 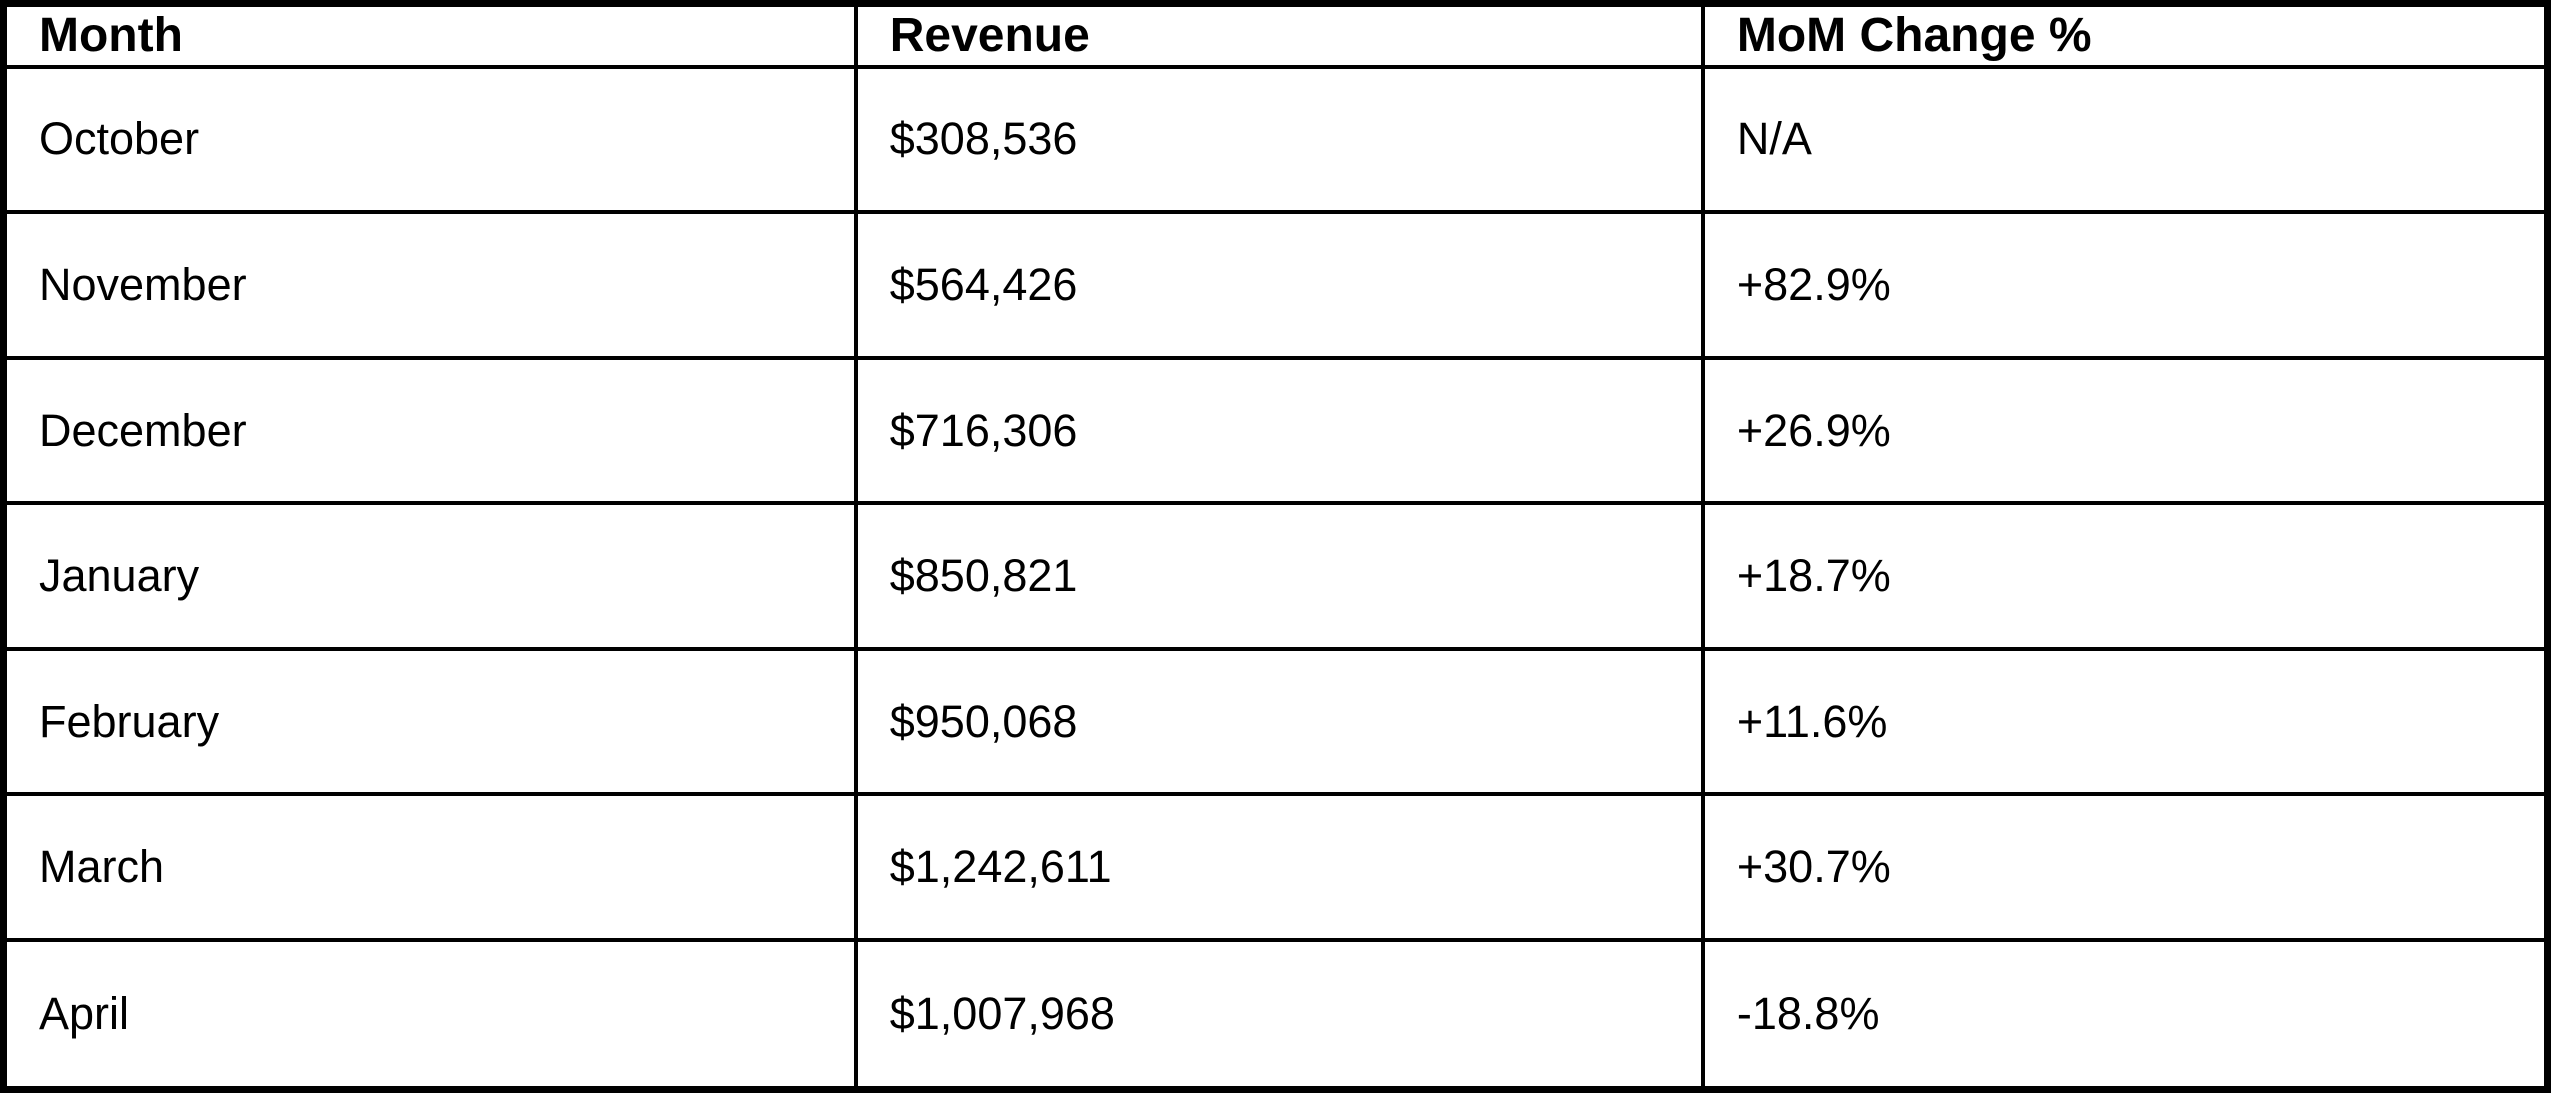 I want to click on cell-mom-change: -18.8%, so click(x=2125, y=1015).